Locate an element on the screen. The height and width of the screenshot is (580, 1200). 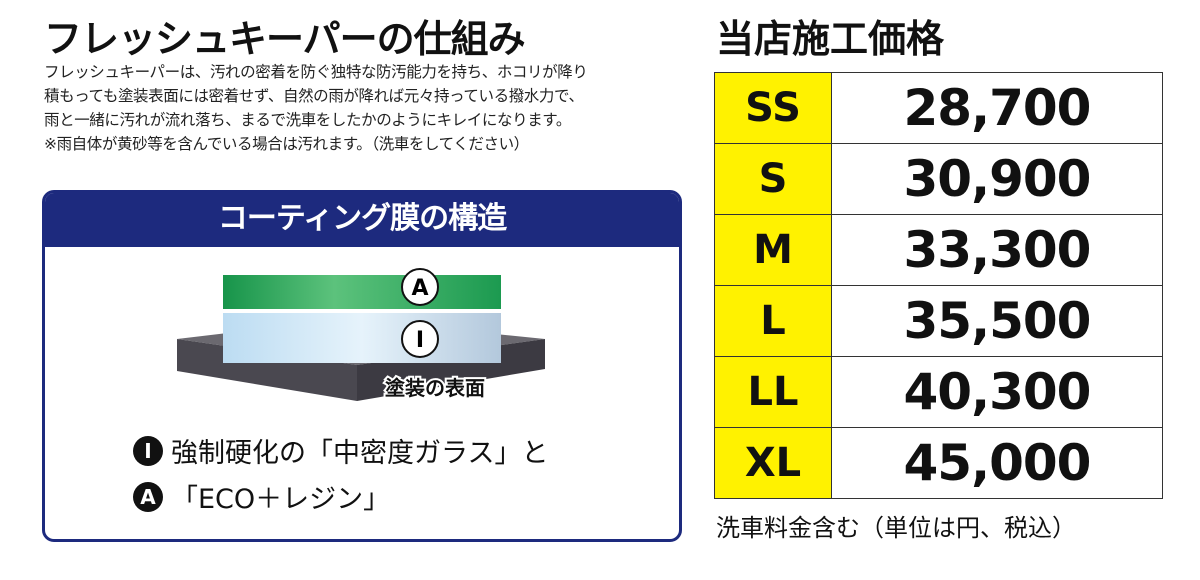
legend-item: I 強制硬化の「中密度ガラス」と is located at coordinates (340, 450).